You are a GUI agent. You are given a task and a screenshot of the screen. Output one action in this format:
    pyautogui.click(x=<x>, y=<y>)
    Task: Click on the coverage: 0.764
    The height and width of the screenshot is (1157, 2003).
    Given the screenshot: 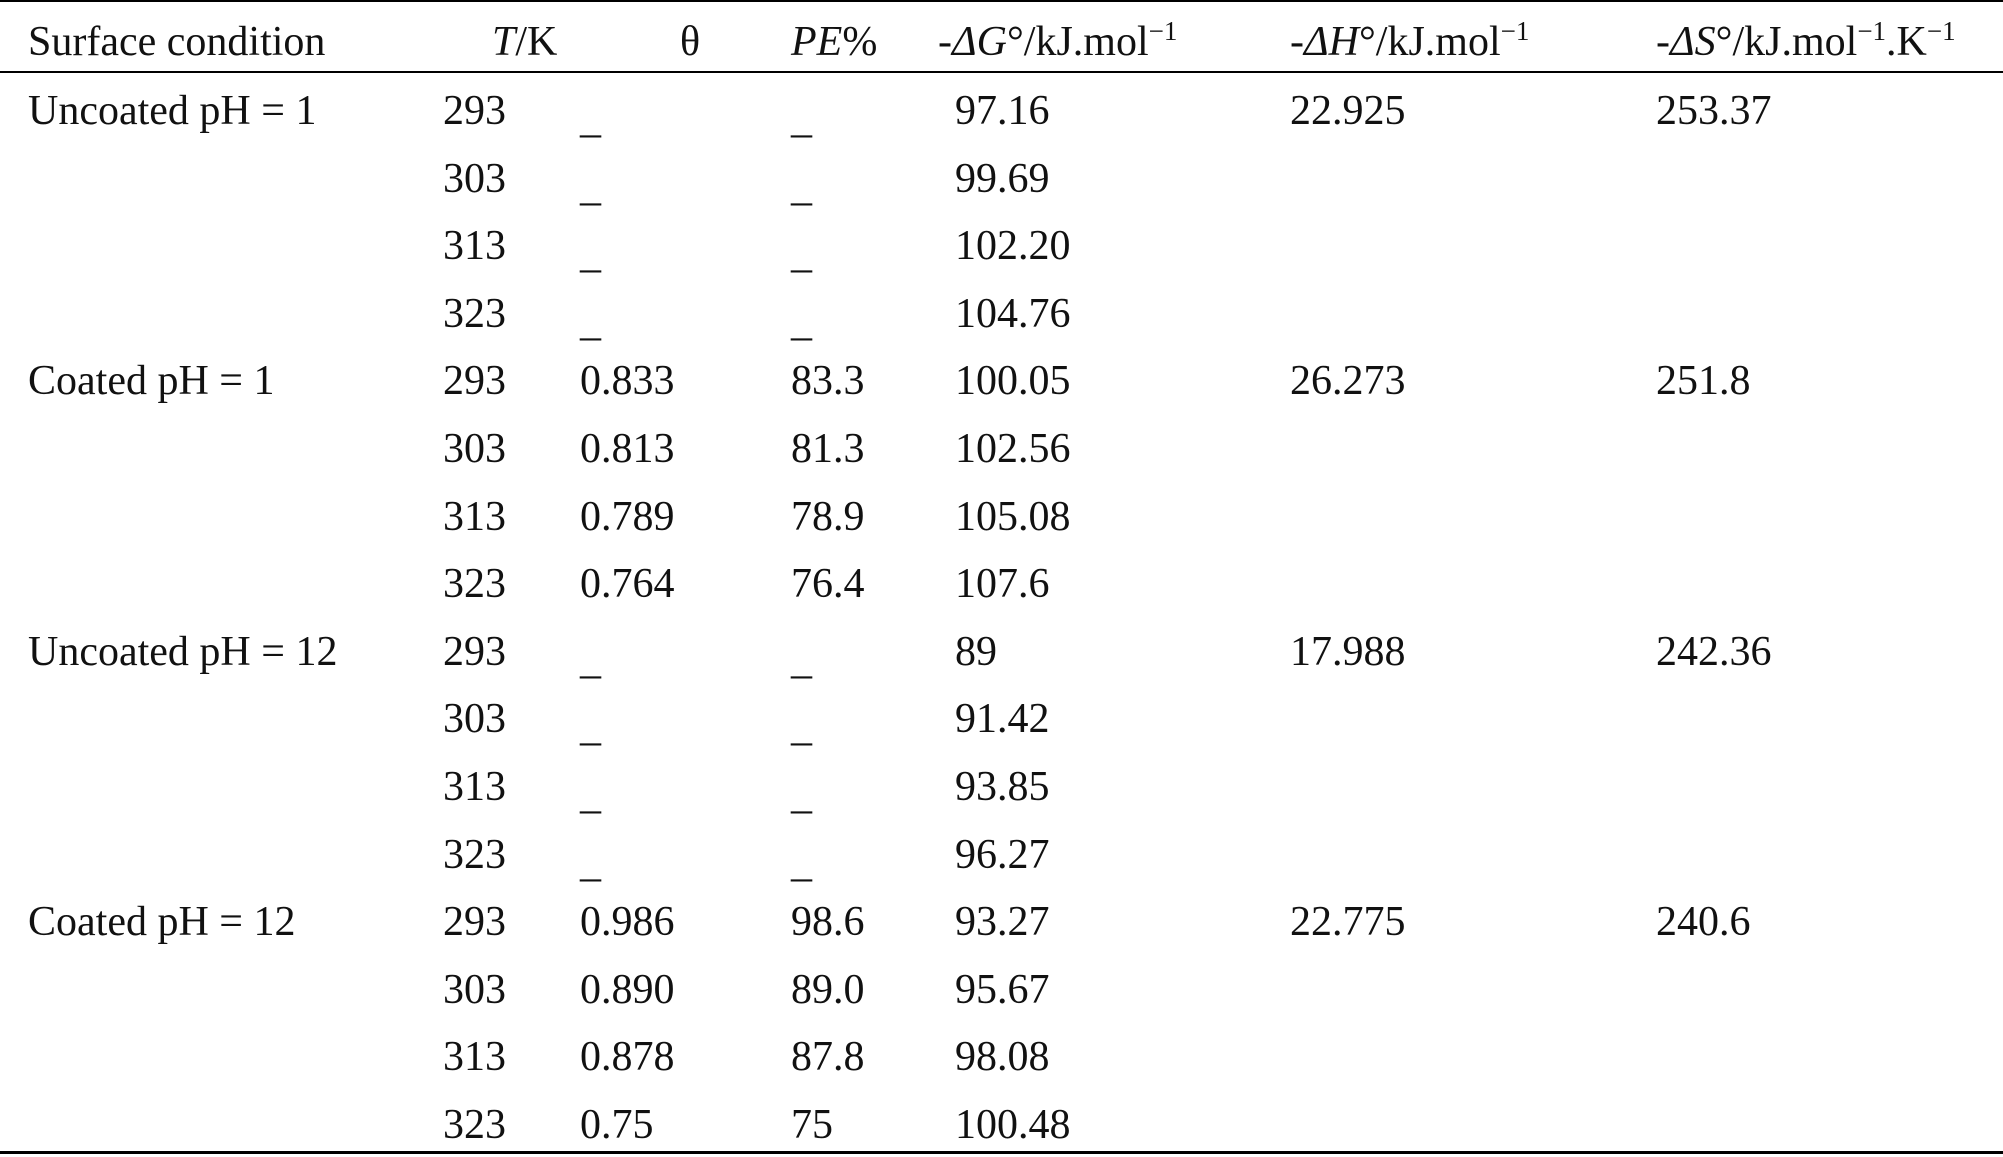 What is the action you would take?
    pyautogui.click(x=627, y=584)
    